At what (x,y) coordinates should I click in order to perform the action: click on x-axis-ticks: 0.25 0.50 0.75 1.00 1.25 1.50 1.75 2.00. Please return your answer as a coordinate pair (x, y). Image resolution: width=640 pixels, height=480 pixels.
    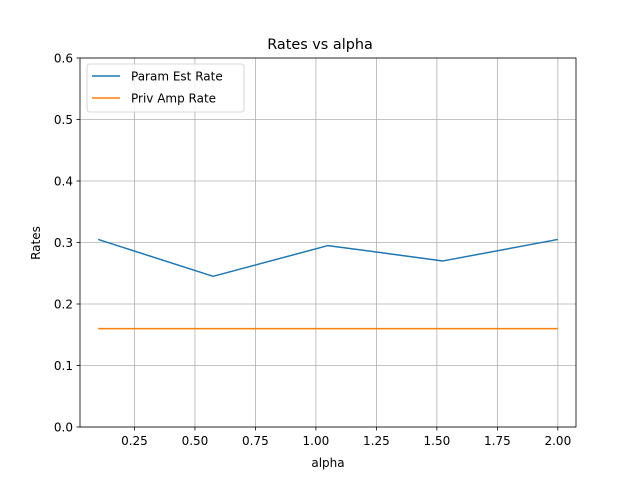
    Looking at the image, I should click on (346, 437).